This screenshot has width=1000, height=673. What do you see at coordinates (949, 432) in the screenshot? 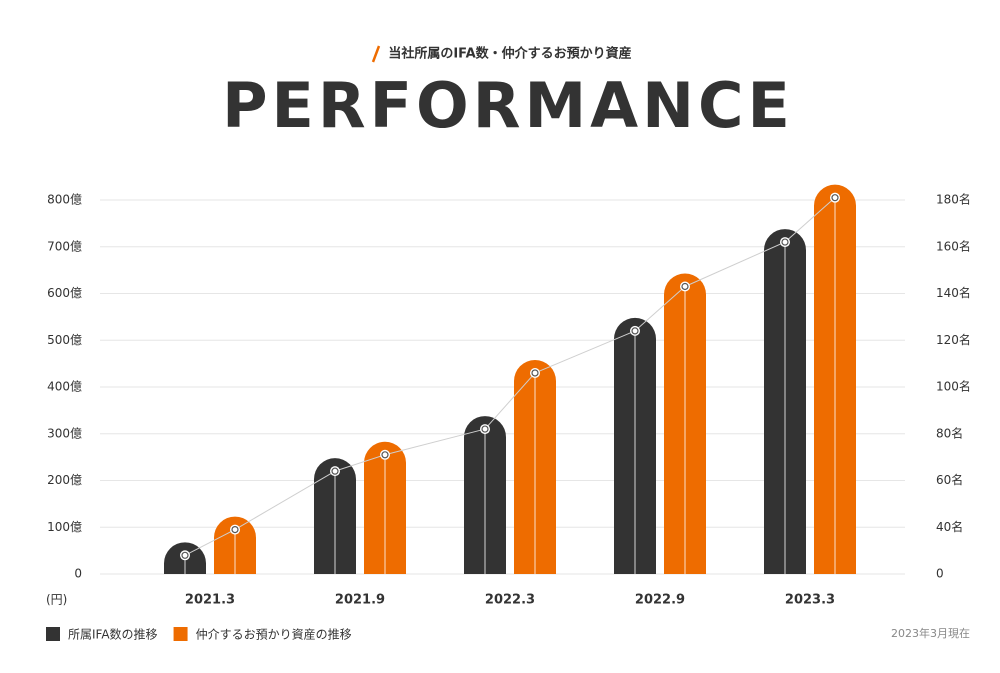
I see `y2-tick-label: 80名` at bounding box center [949, 432].